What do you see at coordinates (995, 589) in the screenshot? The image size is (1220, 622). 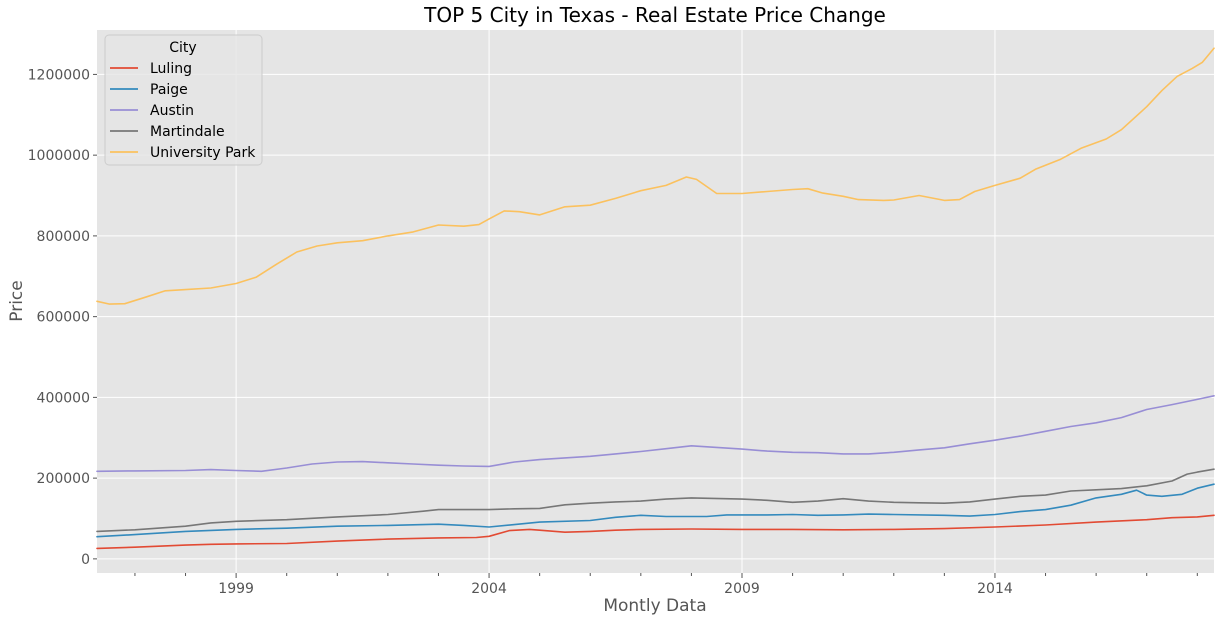 I see `x-tick-label: 2014` at bounding box center [995, 589].